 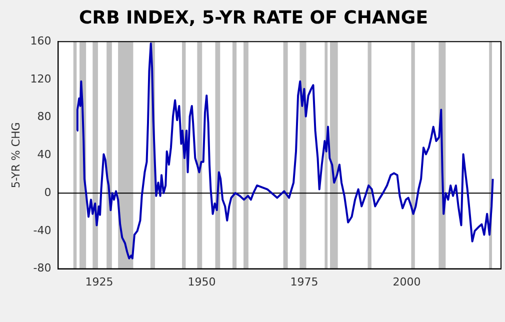 What do you see at coordinates (44, 155) in the screenshot?
I see `y-tick-label: 40` at bounding box center [44, 155].